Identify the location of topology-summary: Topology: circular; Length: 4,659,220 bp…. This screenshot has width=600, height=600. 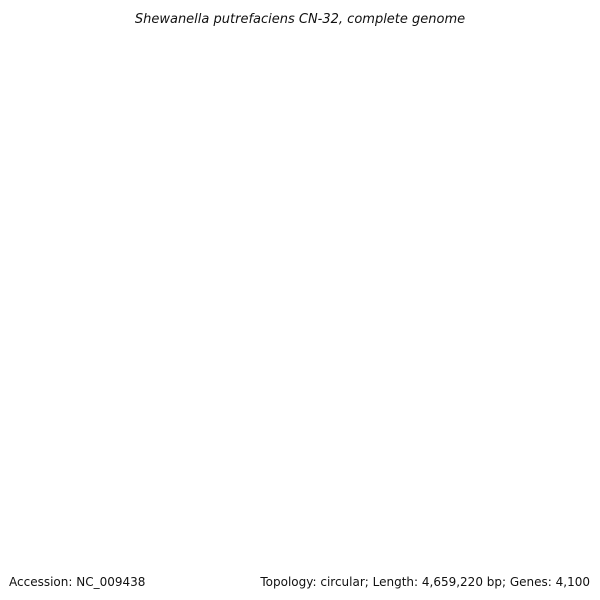
(424, 582).